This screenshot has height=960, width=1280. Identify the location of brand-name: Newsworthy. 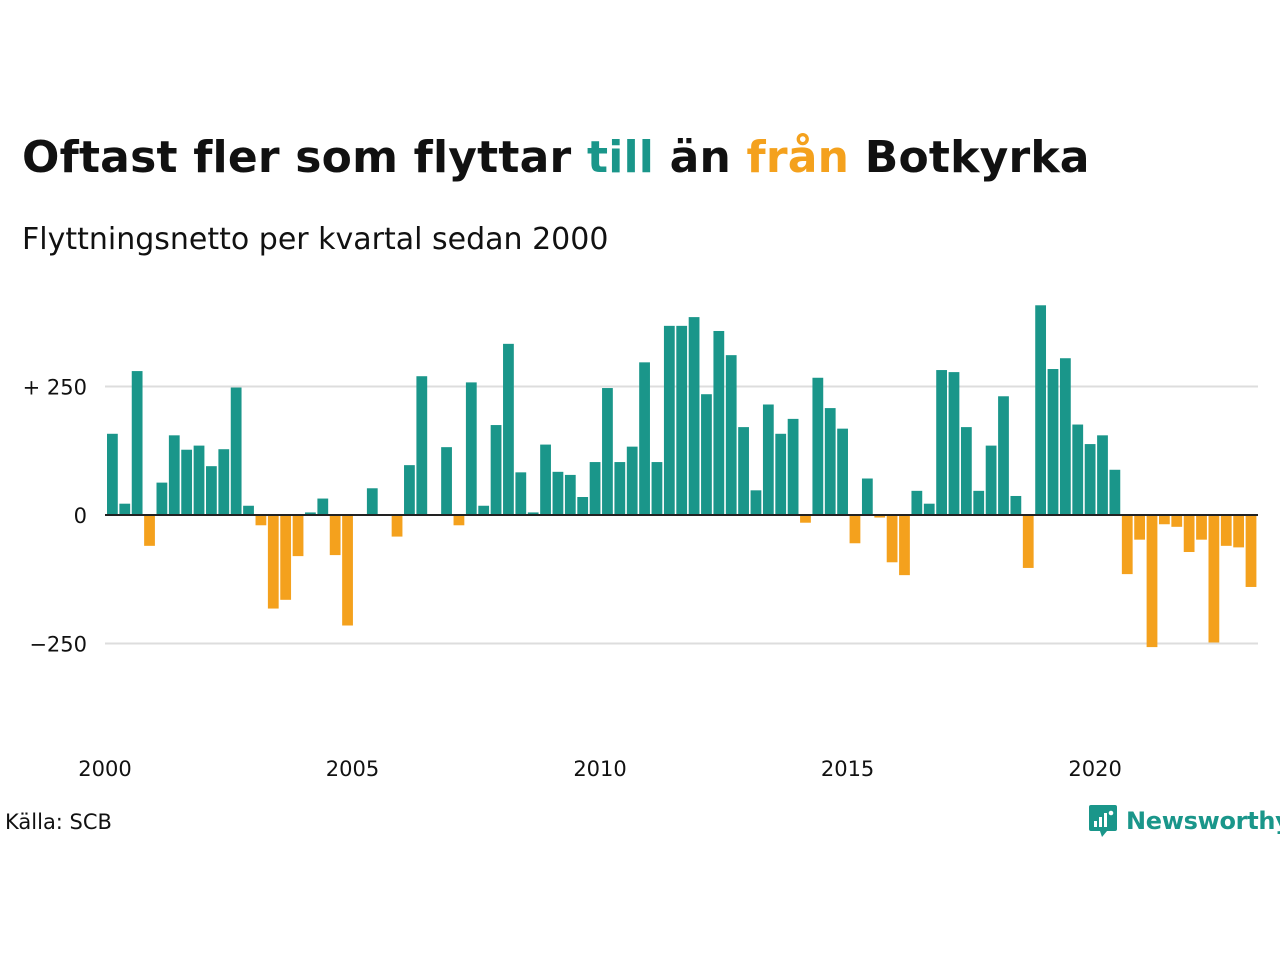
(1203, 821).